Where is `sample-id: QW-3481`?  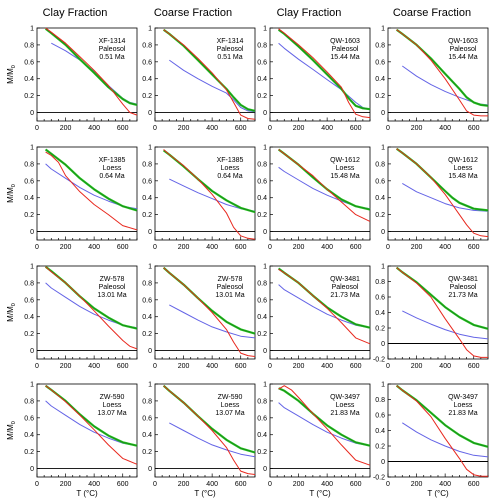 sample-id: QW-3481 is located at coordinates (345, 279).